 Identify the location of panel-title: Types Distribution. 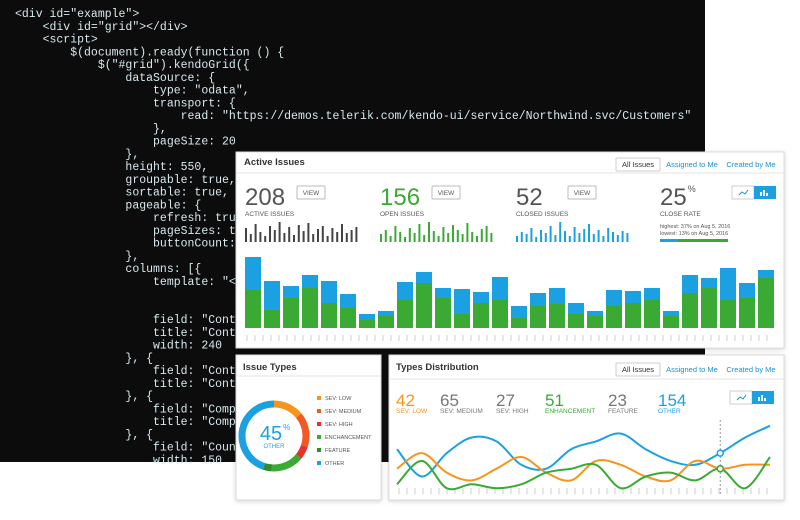
(437, 367).